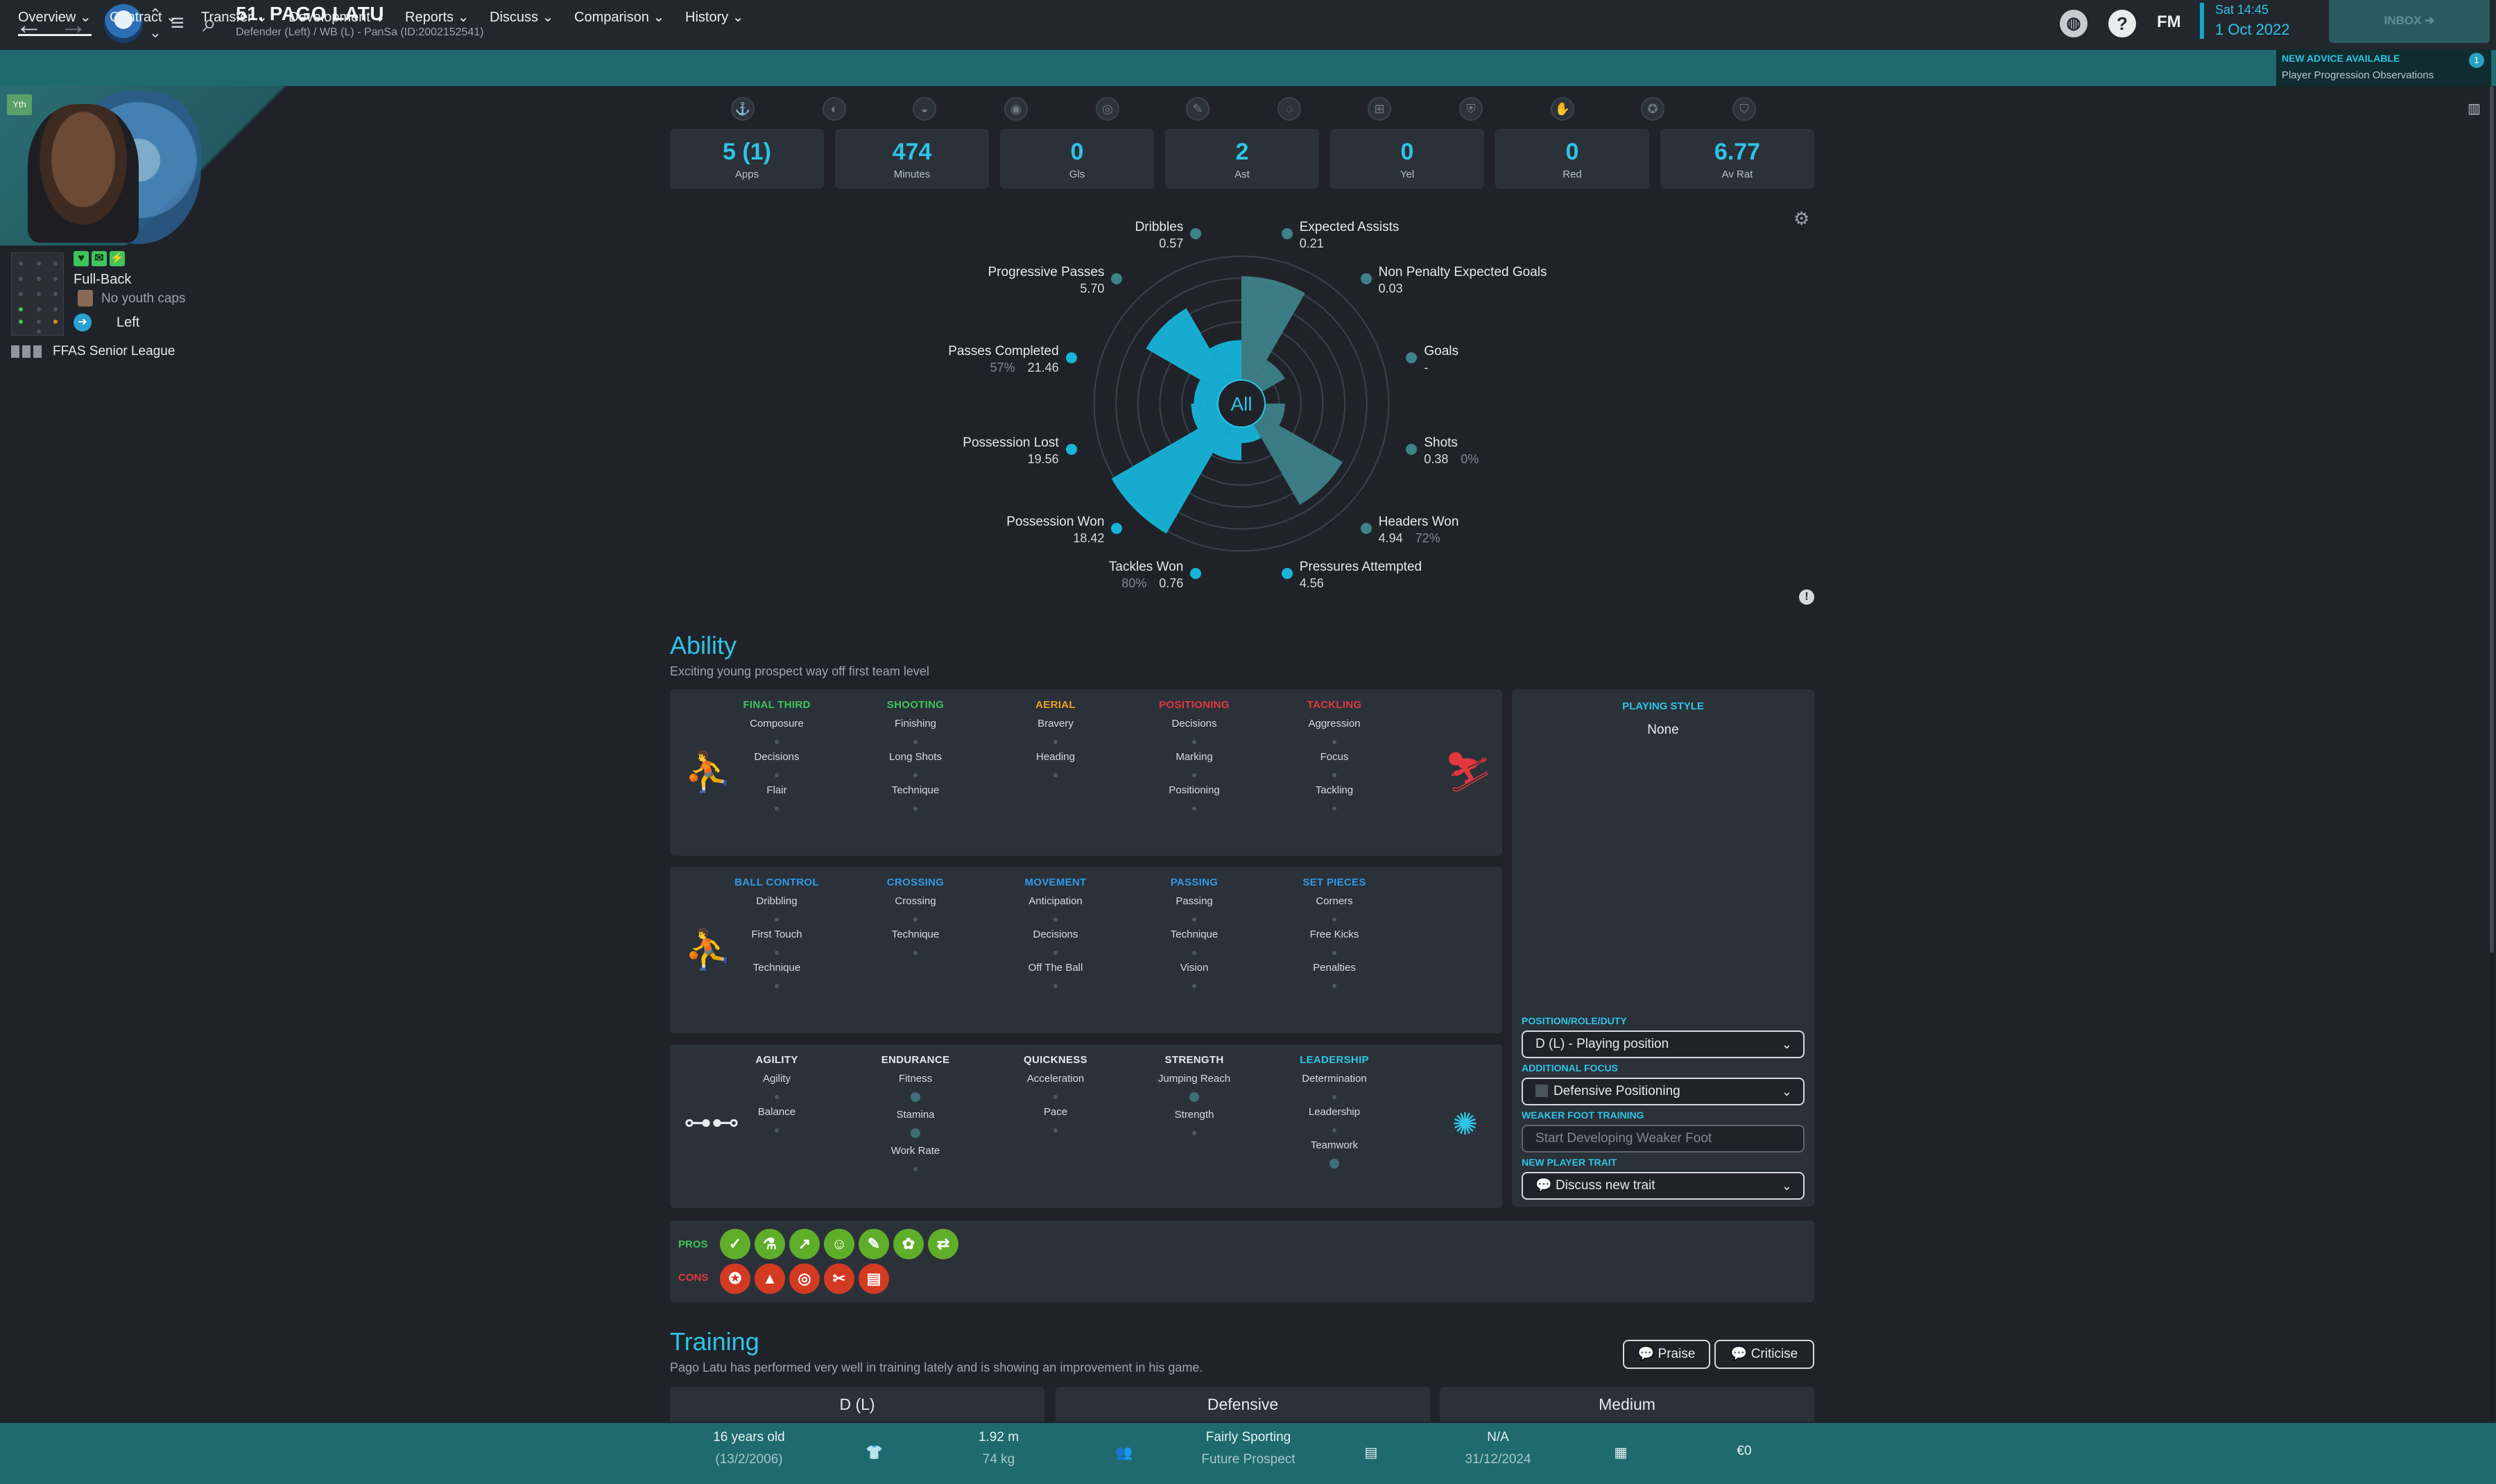  Describe the element at coordinates (1334, 1145) in the screenshot. I see `attribute-label: Teamwork` at that location.